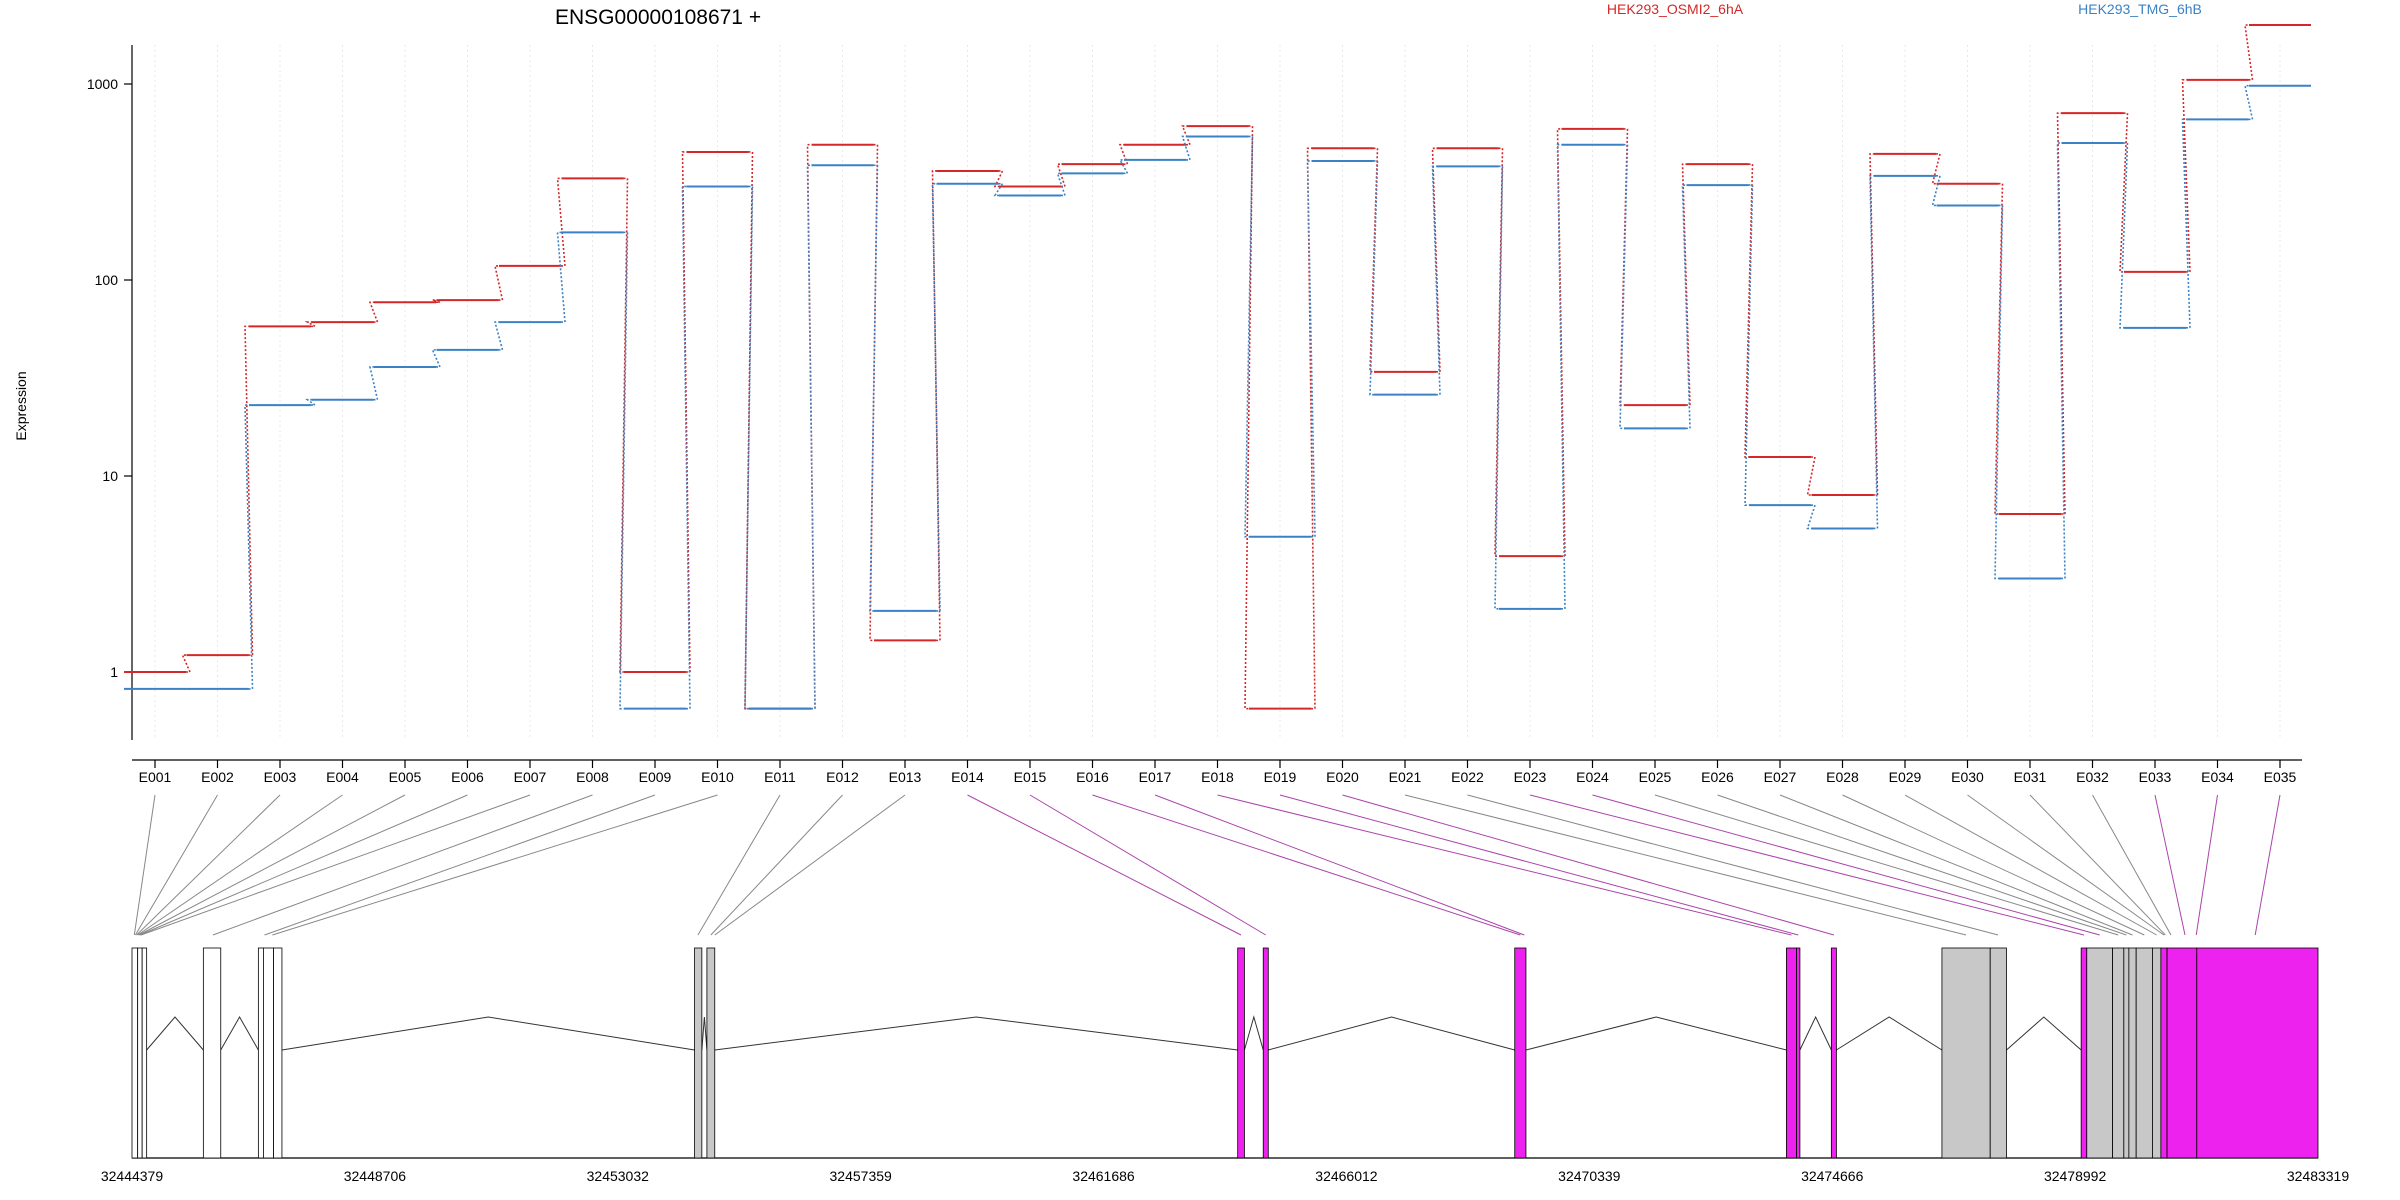 The width and height of the screenshot is (2400, 1200). What do you see at coordinates (280, 777) in the screenshot?
I see `x-tick-label: E003` at bounding box center [280, 777].